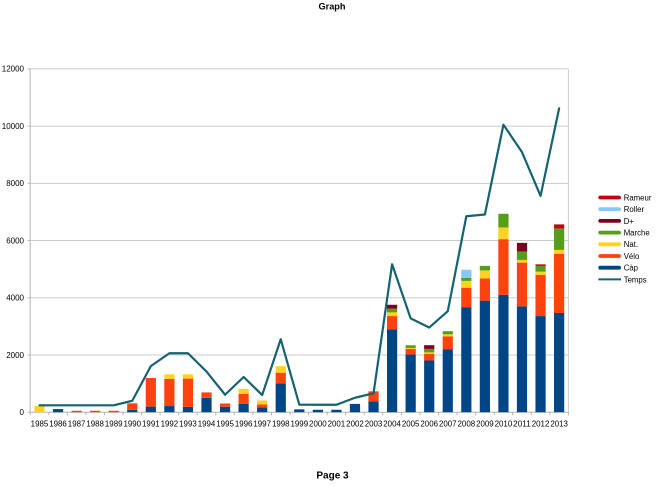 This screenshot has height=487, width=656. I want to click on svg-text: Rameur, so click(638, 197).